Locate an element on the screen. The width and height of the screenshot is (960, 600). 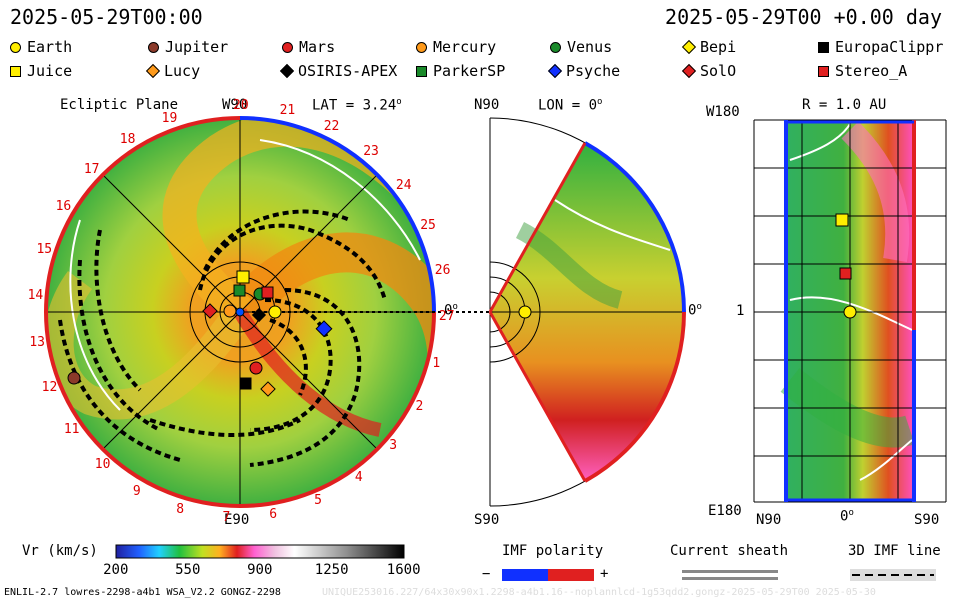
jupiter-marker is located at coordinates (74, 378).